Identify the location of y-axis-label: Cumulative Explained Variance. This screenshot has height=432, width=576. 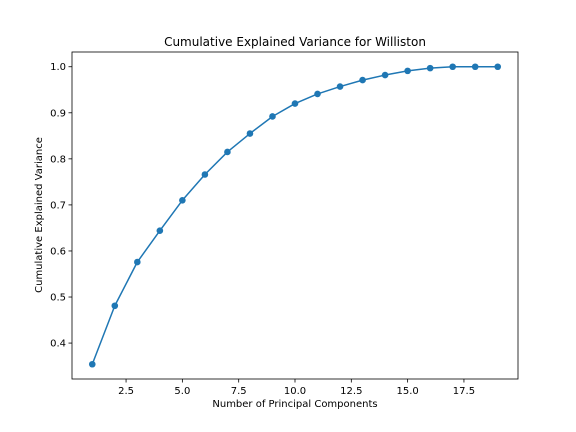
(39, 215).